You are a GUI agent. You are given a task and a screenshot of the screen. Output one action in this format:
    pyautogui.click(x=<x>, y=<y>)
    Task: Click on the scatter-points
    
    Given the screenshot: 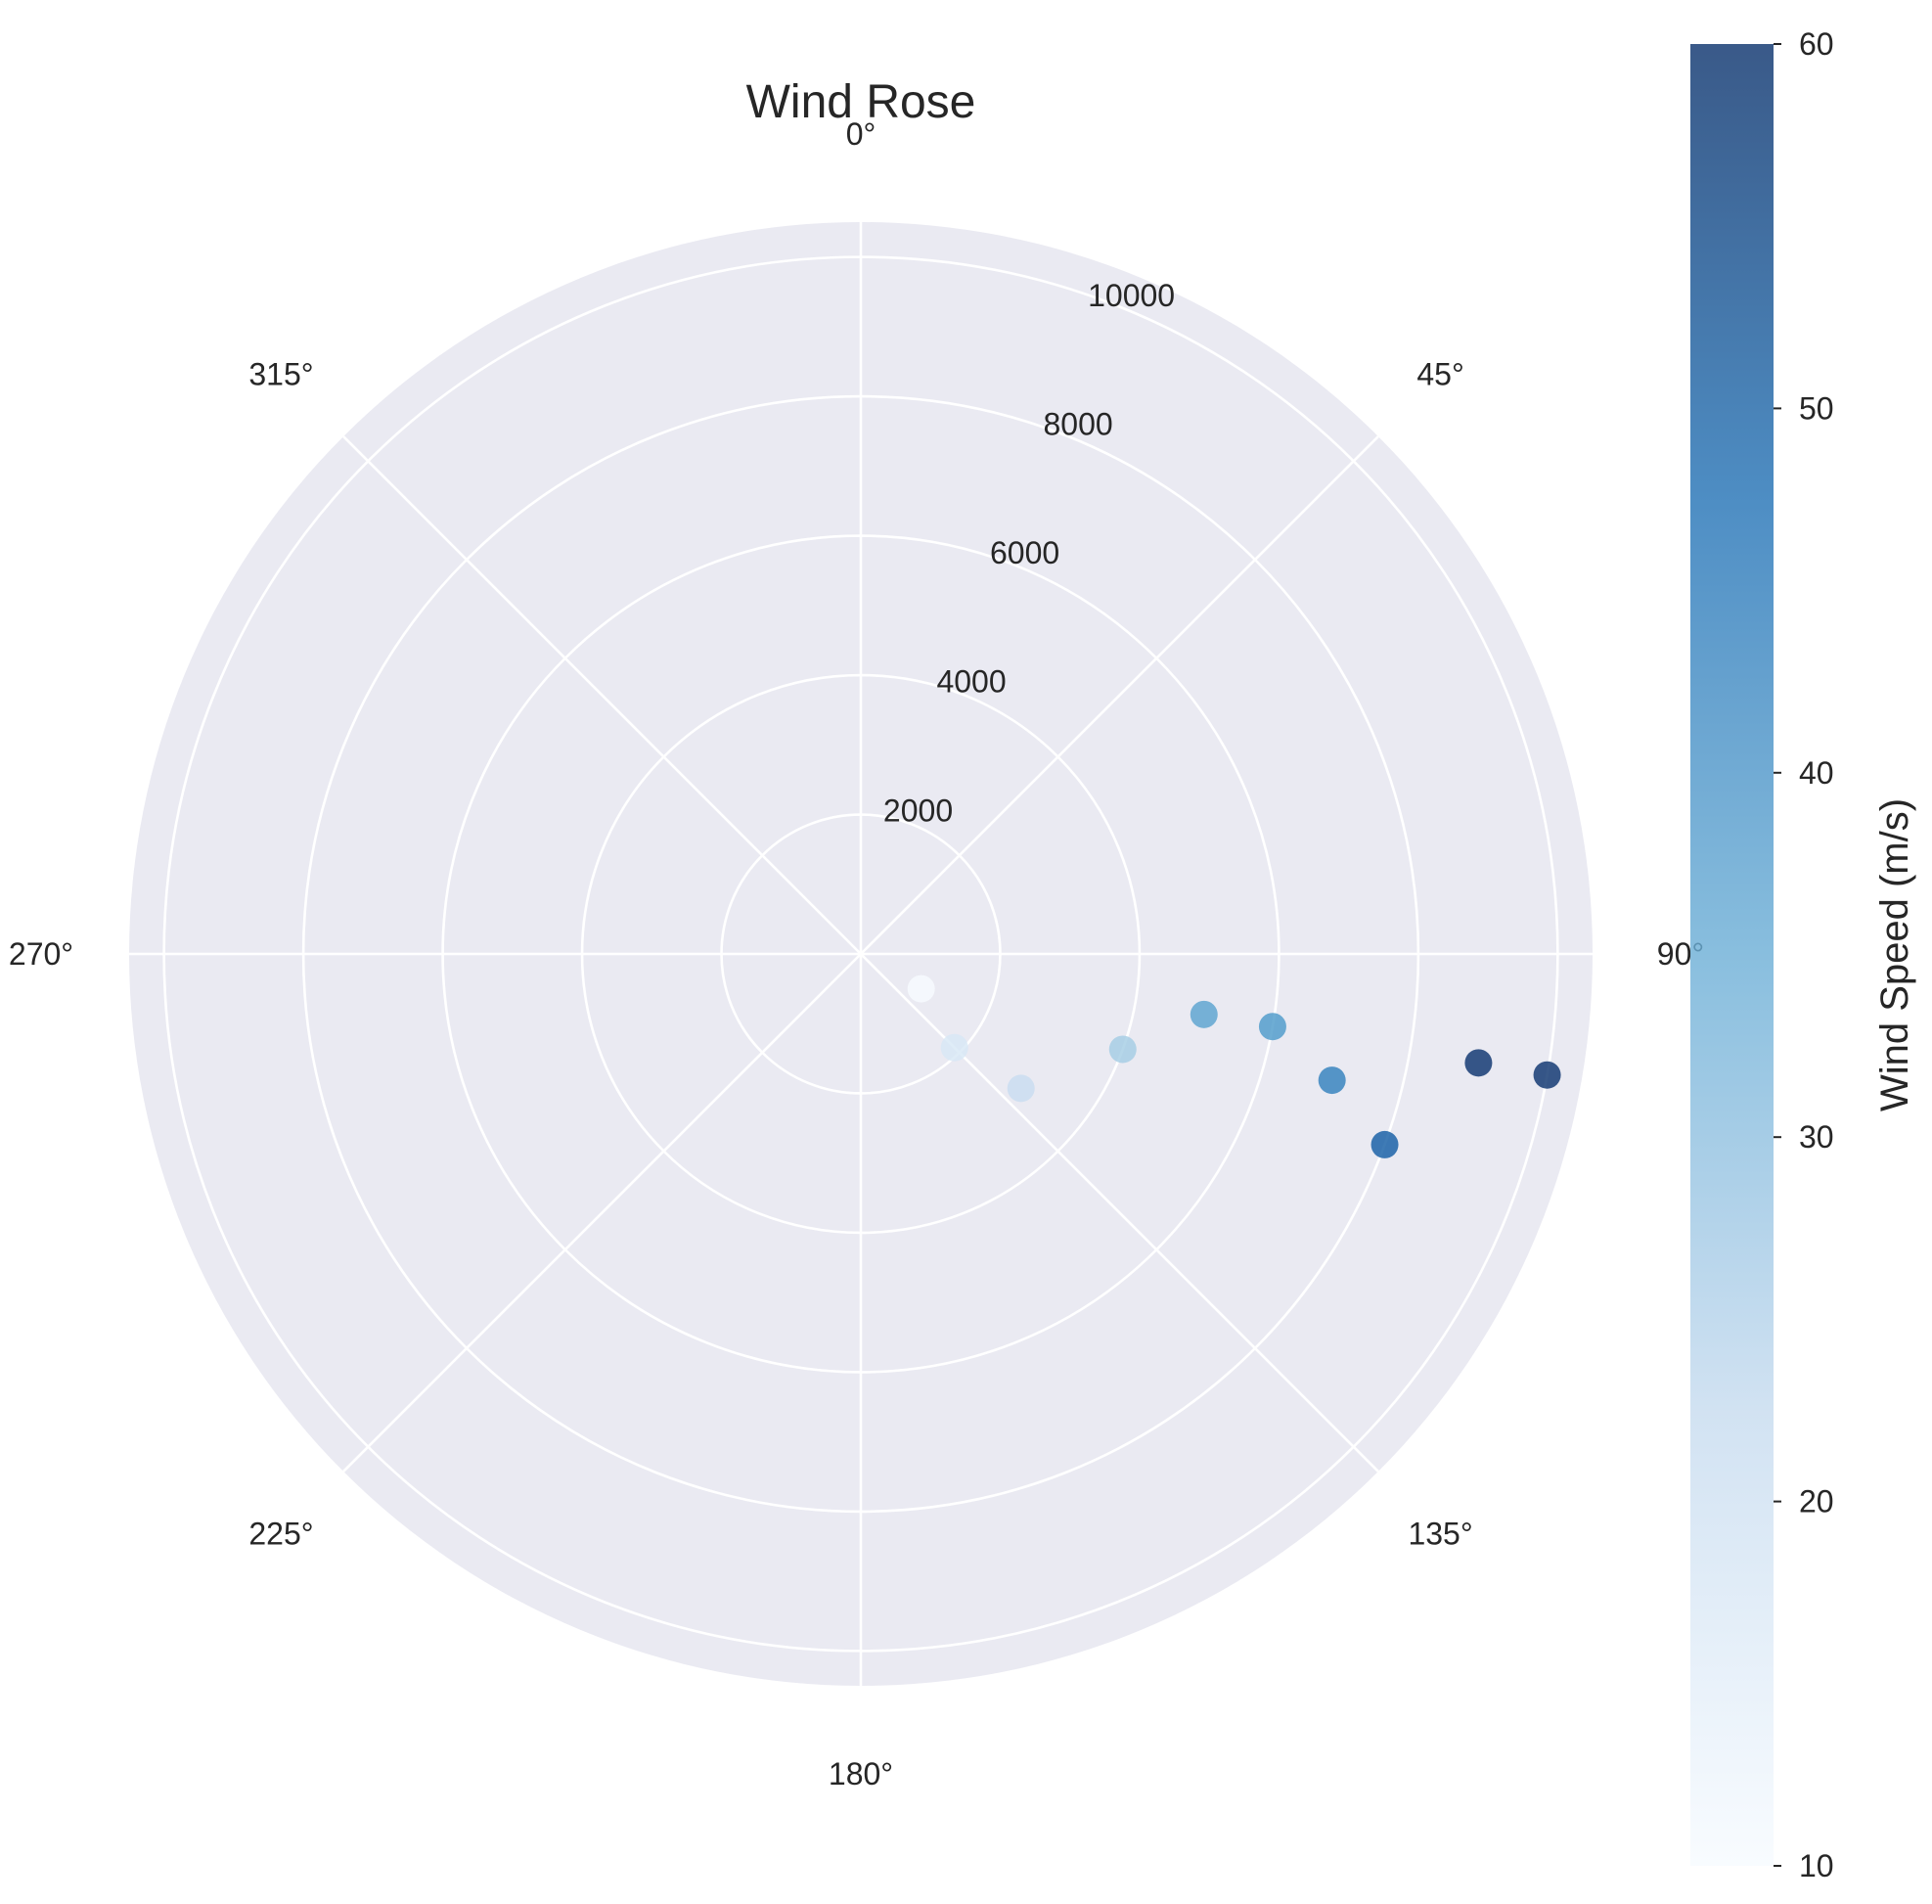 What is the action you would take?
    pyautogui.click(x=1234, y=1066)
    